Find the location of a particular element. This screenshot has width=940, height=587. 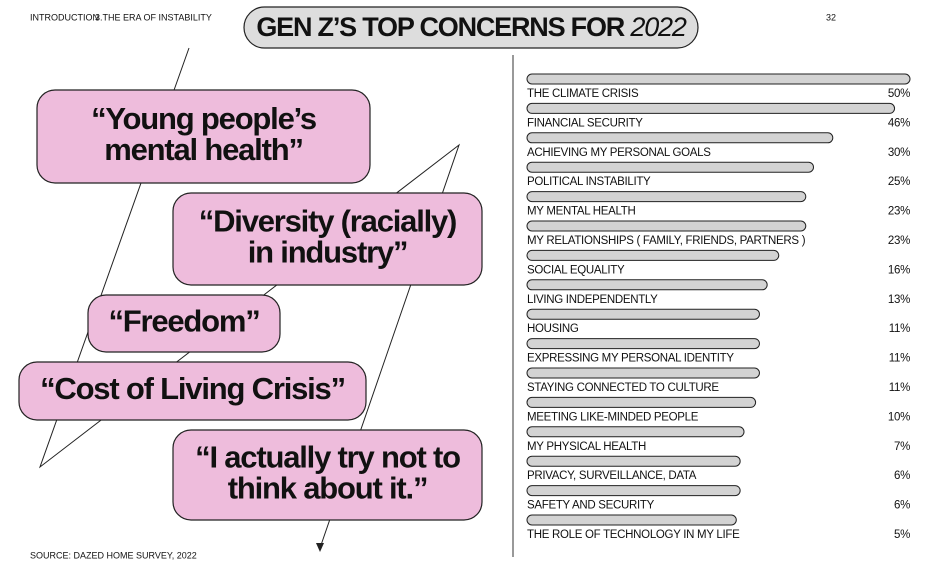

category-label: MY PHYSICAL HEALTH is located at coordinates (586, 447).